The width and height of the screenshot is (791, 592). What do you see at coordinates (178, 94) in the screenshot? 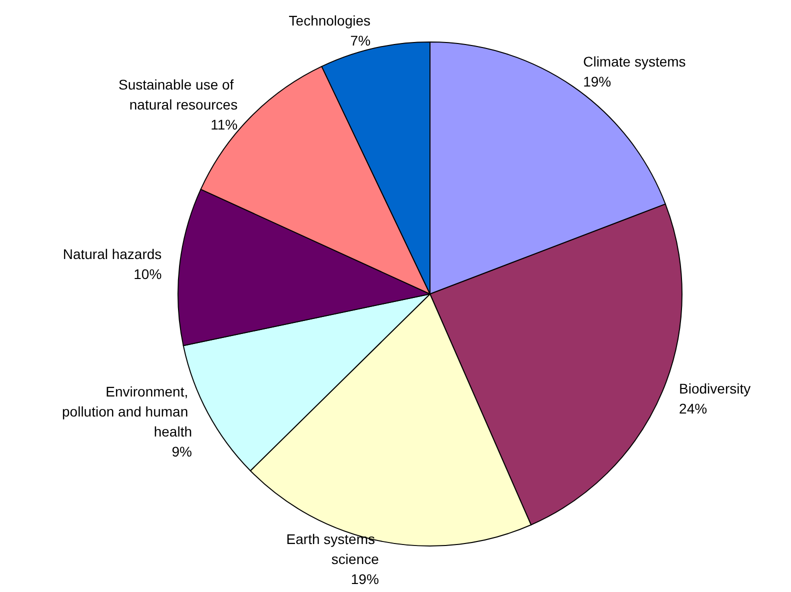
I see `slice-label: Sustainable use of natural resources` at bounding box center [178, 94].